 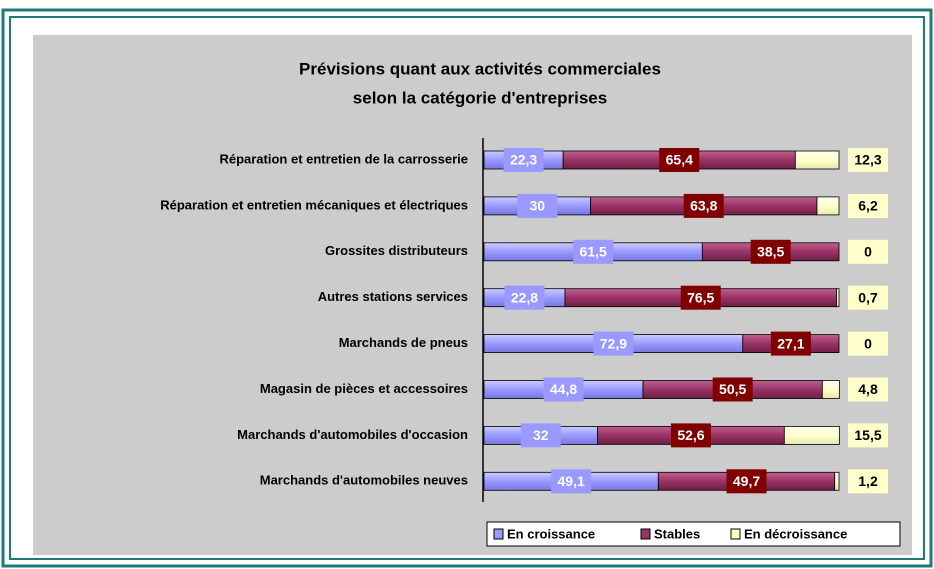 What do you see at coordinates (795, 533) in the screenshot?
I see `legend-label: En décroissance` at bounding box center [795, 533].